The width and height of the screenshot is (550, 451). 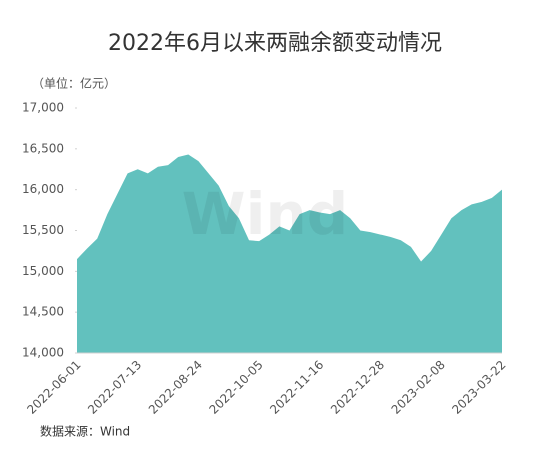 What do you see at coordinates (357, 387) in the screenshot?
I see `x-tick-label: 2022-12-28` at bounding box center [357, 387].